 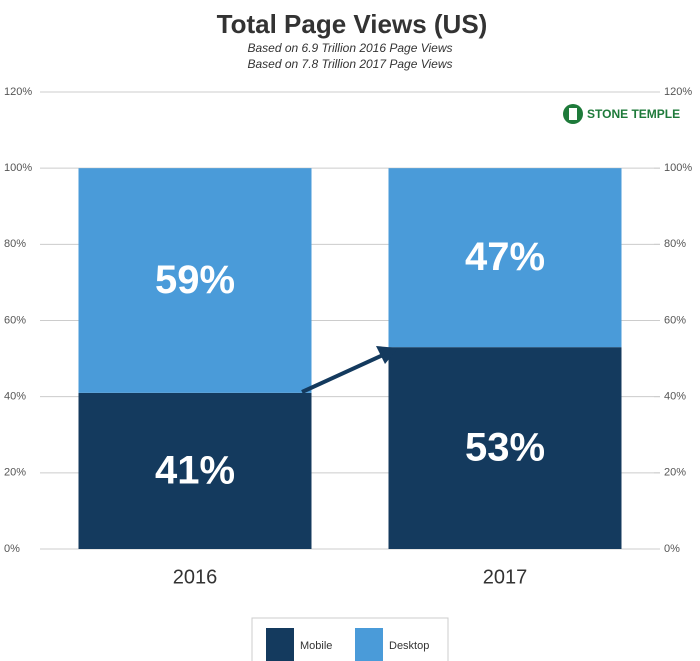 I want to click on value-label: 53%, so click(x=505, y=448).